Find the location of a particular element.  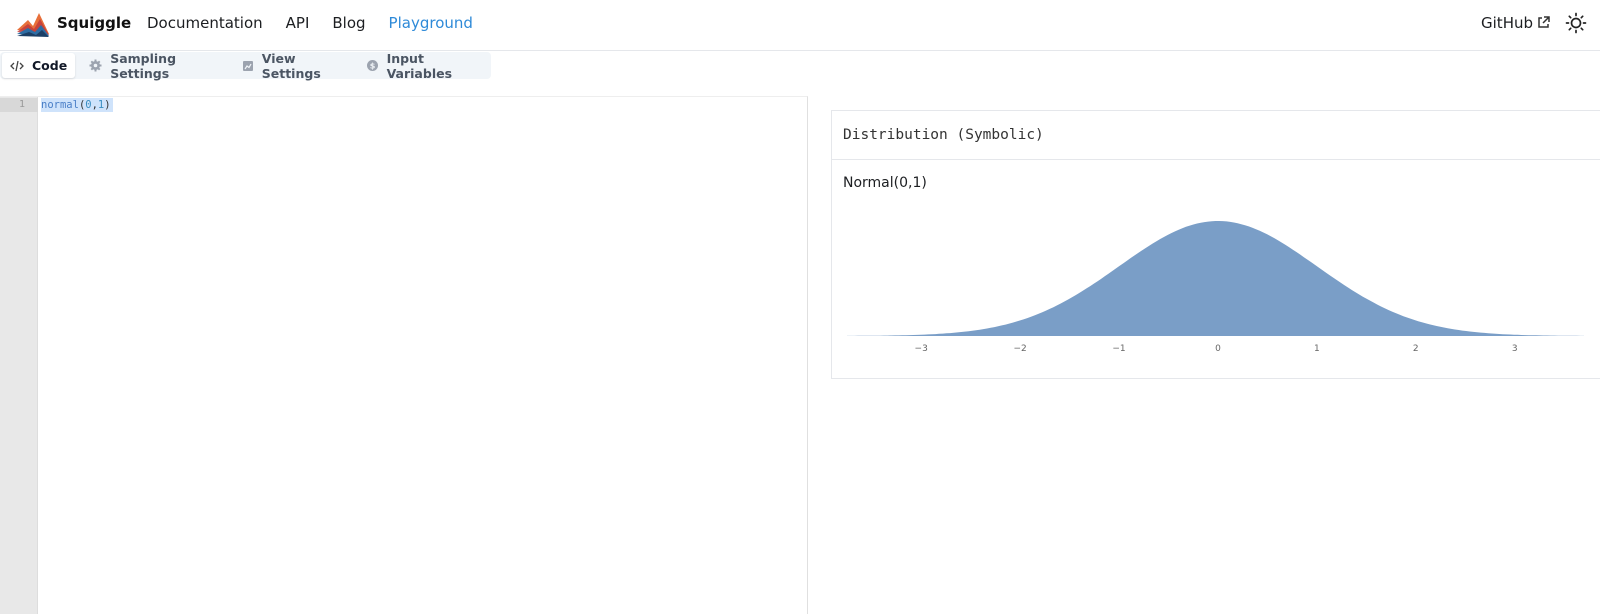

tab-input-variables: $ Input Variables is located at coordinates (421, 65).